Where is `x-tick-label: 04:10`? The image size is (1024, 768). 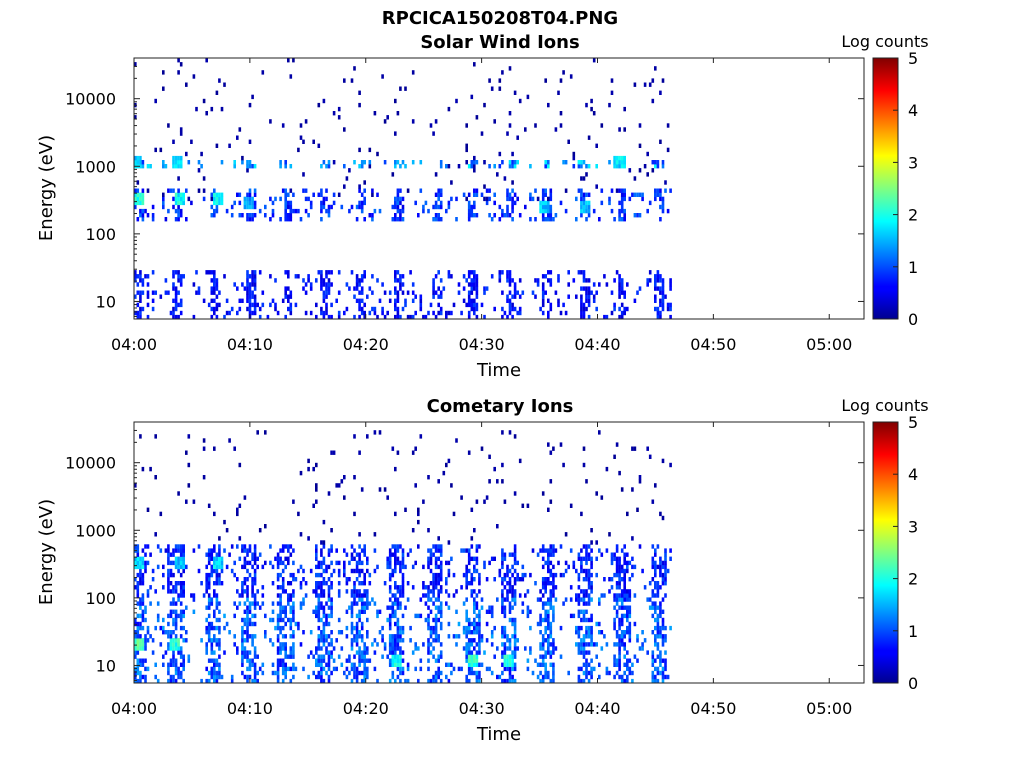 x-tick-label: 04:10 is located at coordinates (250, 344).